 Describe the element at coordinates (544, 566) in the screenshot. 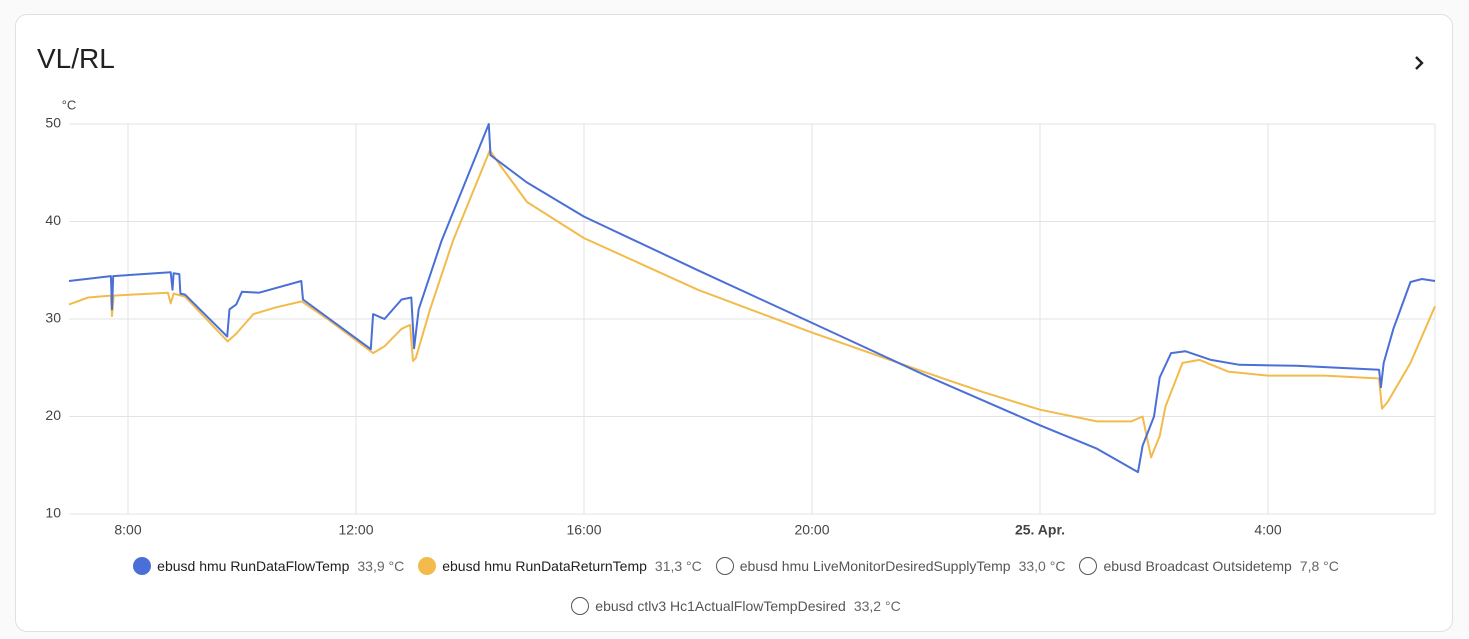

I see `legend-name: ebusd hmu RunDataReturnTemp` at that location.